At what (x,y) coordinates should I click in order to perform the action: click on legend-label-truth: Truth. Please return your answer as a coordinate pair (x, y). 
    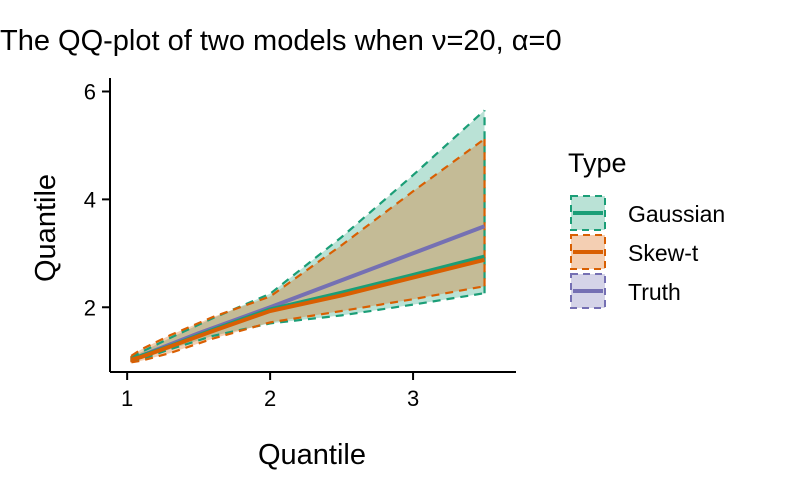
    Looking at the image, I should click on (654, 292).